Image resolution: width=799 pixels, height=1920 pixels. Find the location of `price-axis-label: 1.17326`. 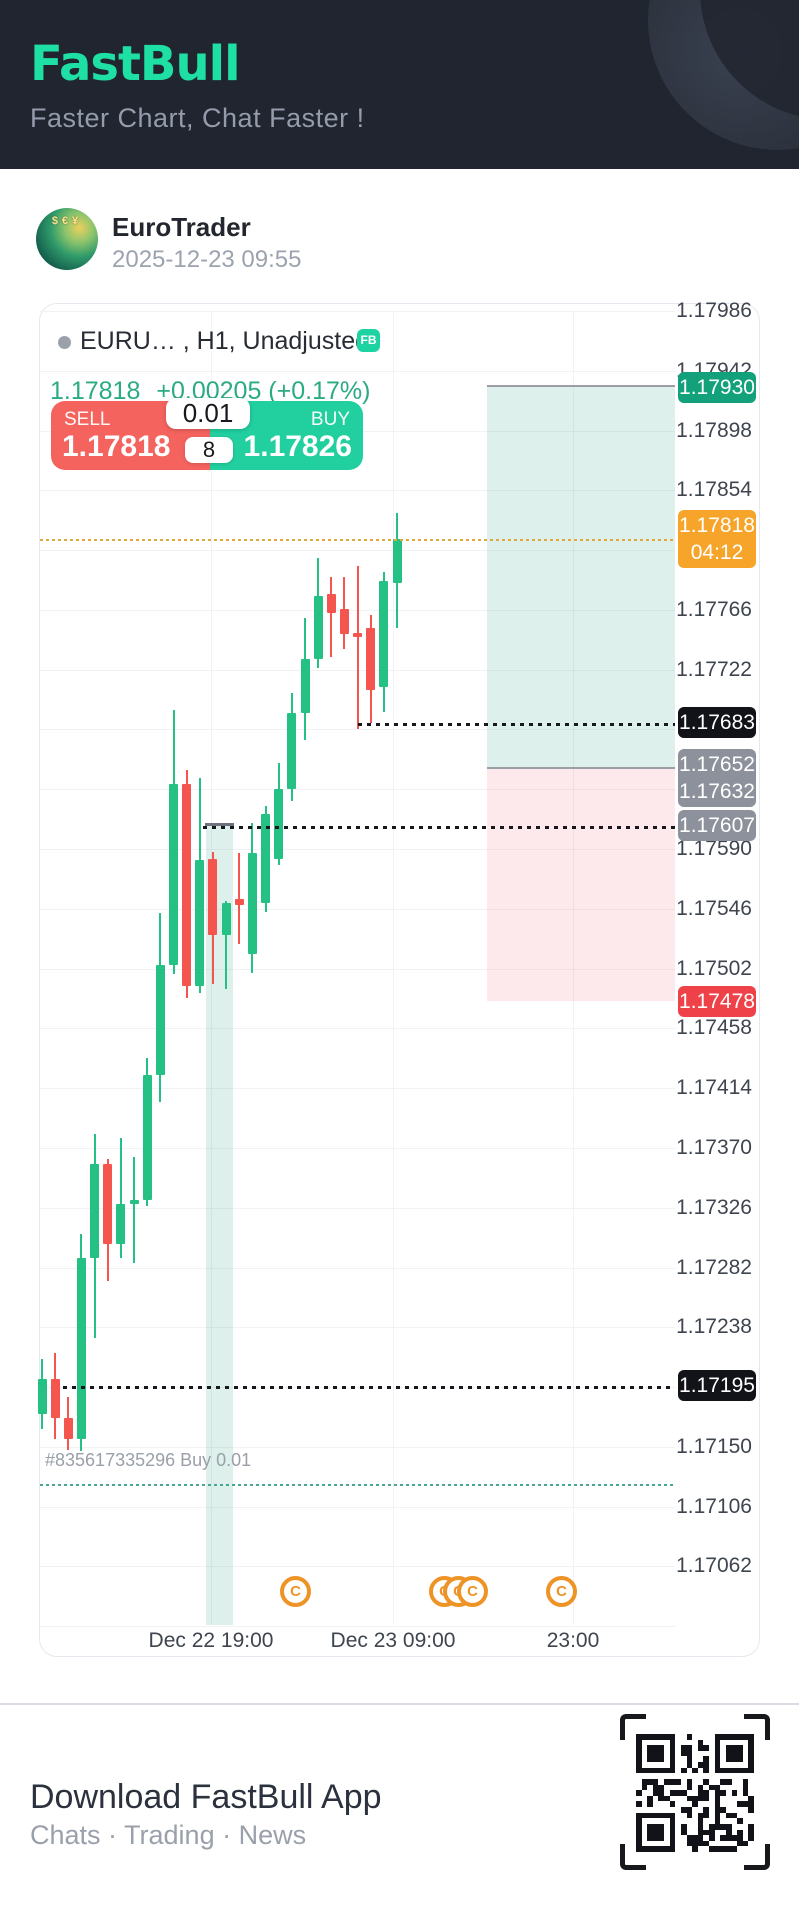

price-axis-label: 1.17326 is located at coordinates (714, 1207).